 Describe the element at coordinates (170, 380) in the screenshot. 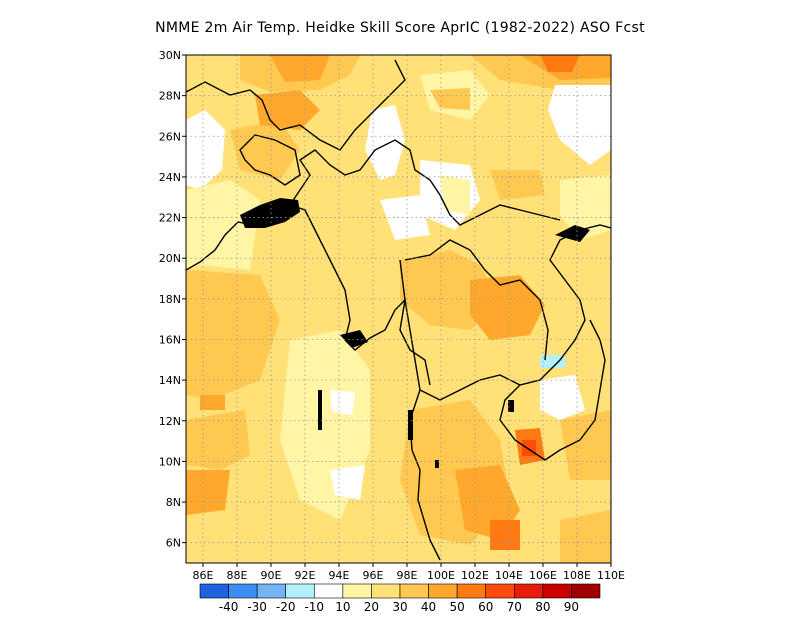

I see `y-tick-label: 14N` at that location.